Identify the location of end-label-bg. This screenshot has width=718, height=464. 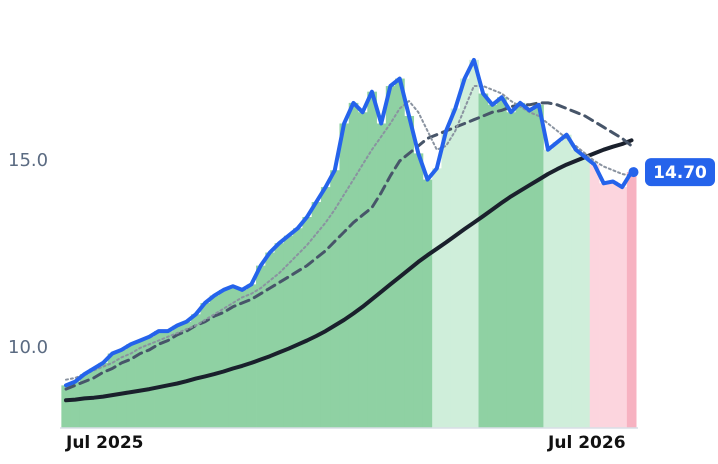
(680, 172).